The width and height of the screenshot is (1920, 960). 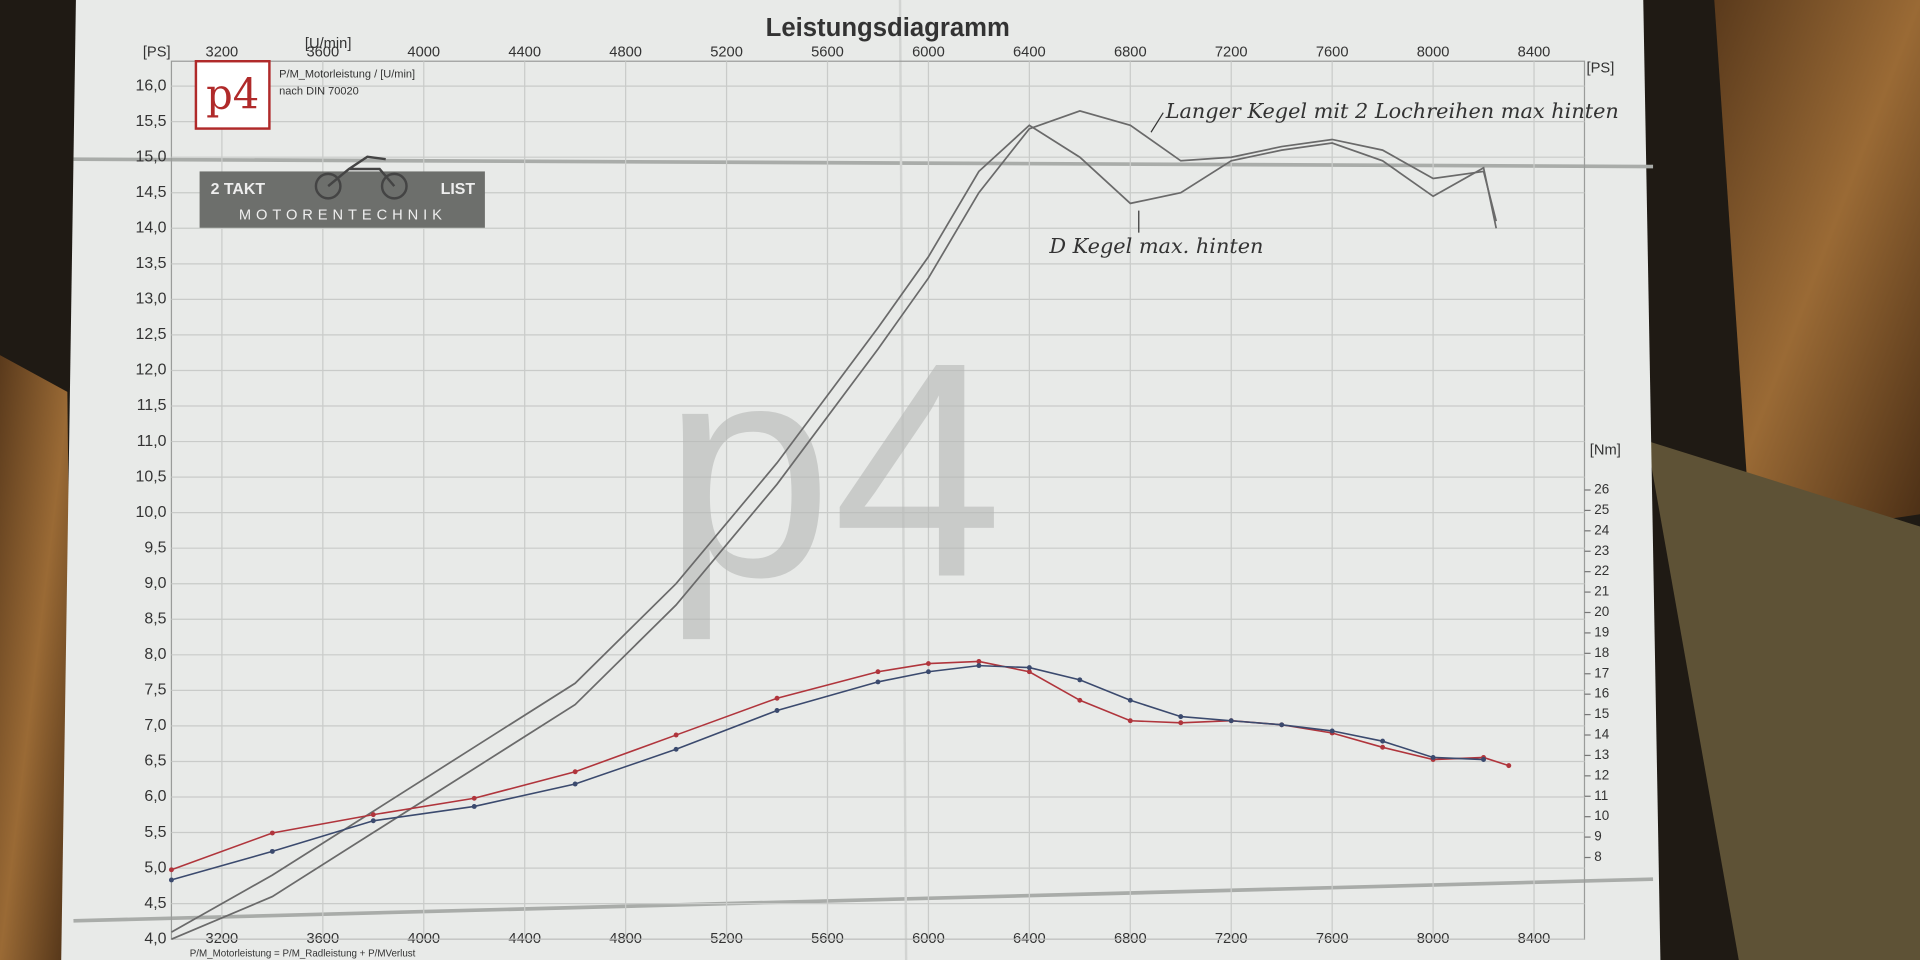 I want to click on y-tick-label: 12,0, so click(x=151, y=370).